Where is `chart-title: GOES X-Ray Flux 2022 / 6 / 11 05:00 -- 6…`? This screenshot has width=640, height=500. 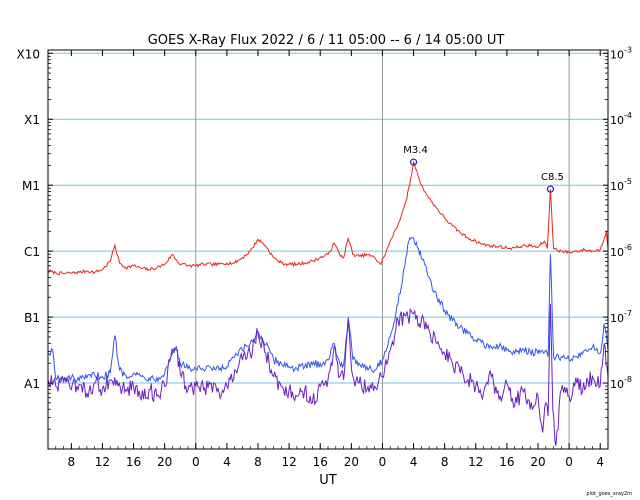 chart-title: GOES X-Ray Flux 2022 / 6 / 11 05:00 -- 6… is located at coordinates (326, 40).